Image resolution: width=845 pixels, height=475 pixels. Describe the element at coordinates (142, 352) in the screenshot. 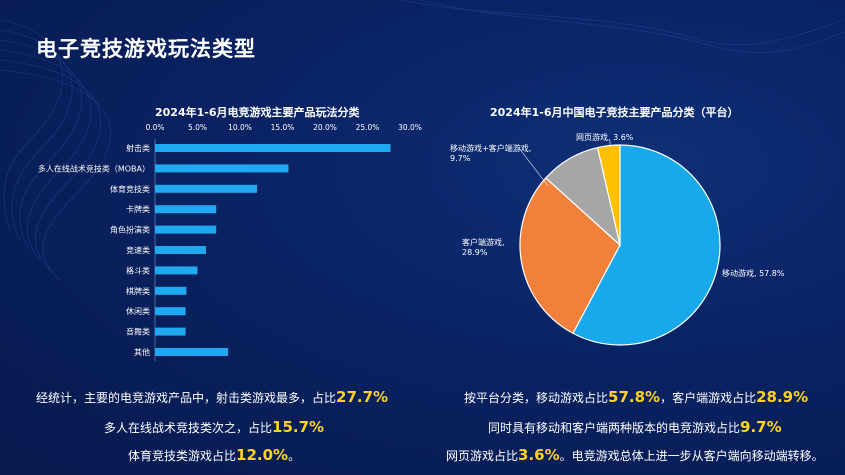

I see `category-label: 其他` at that location.